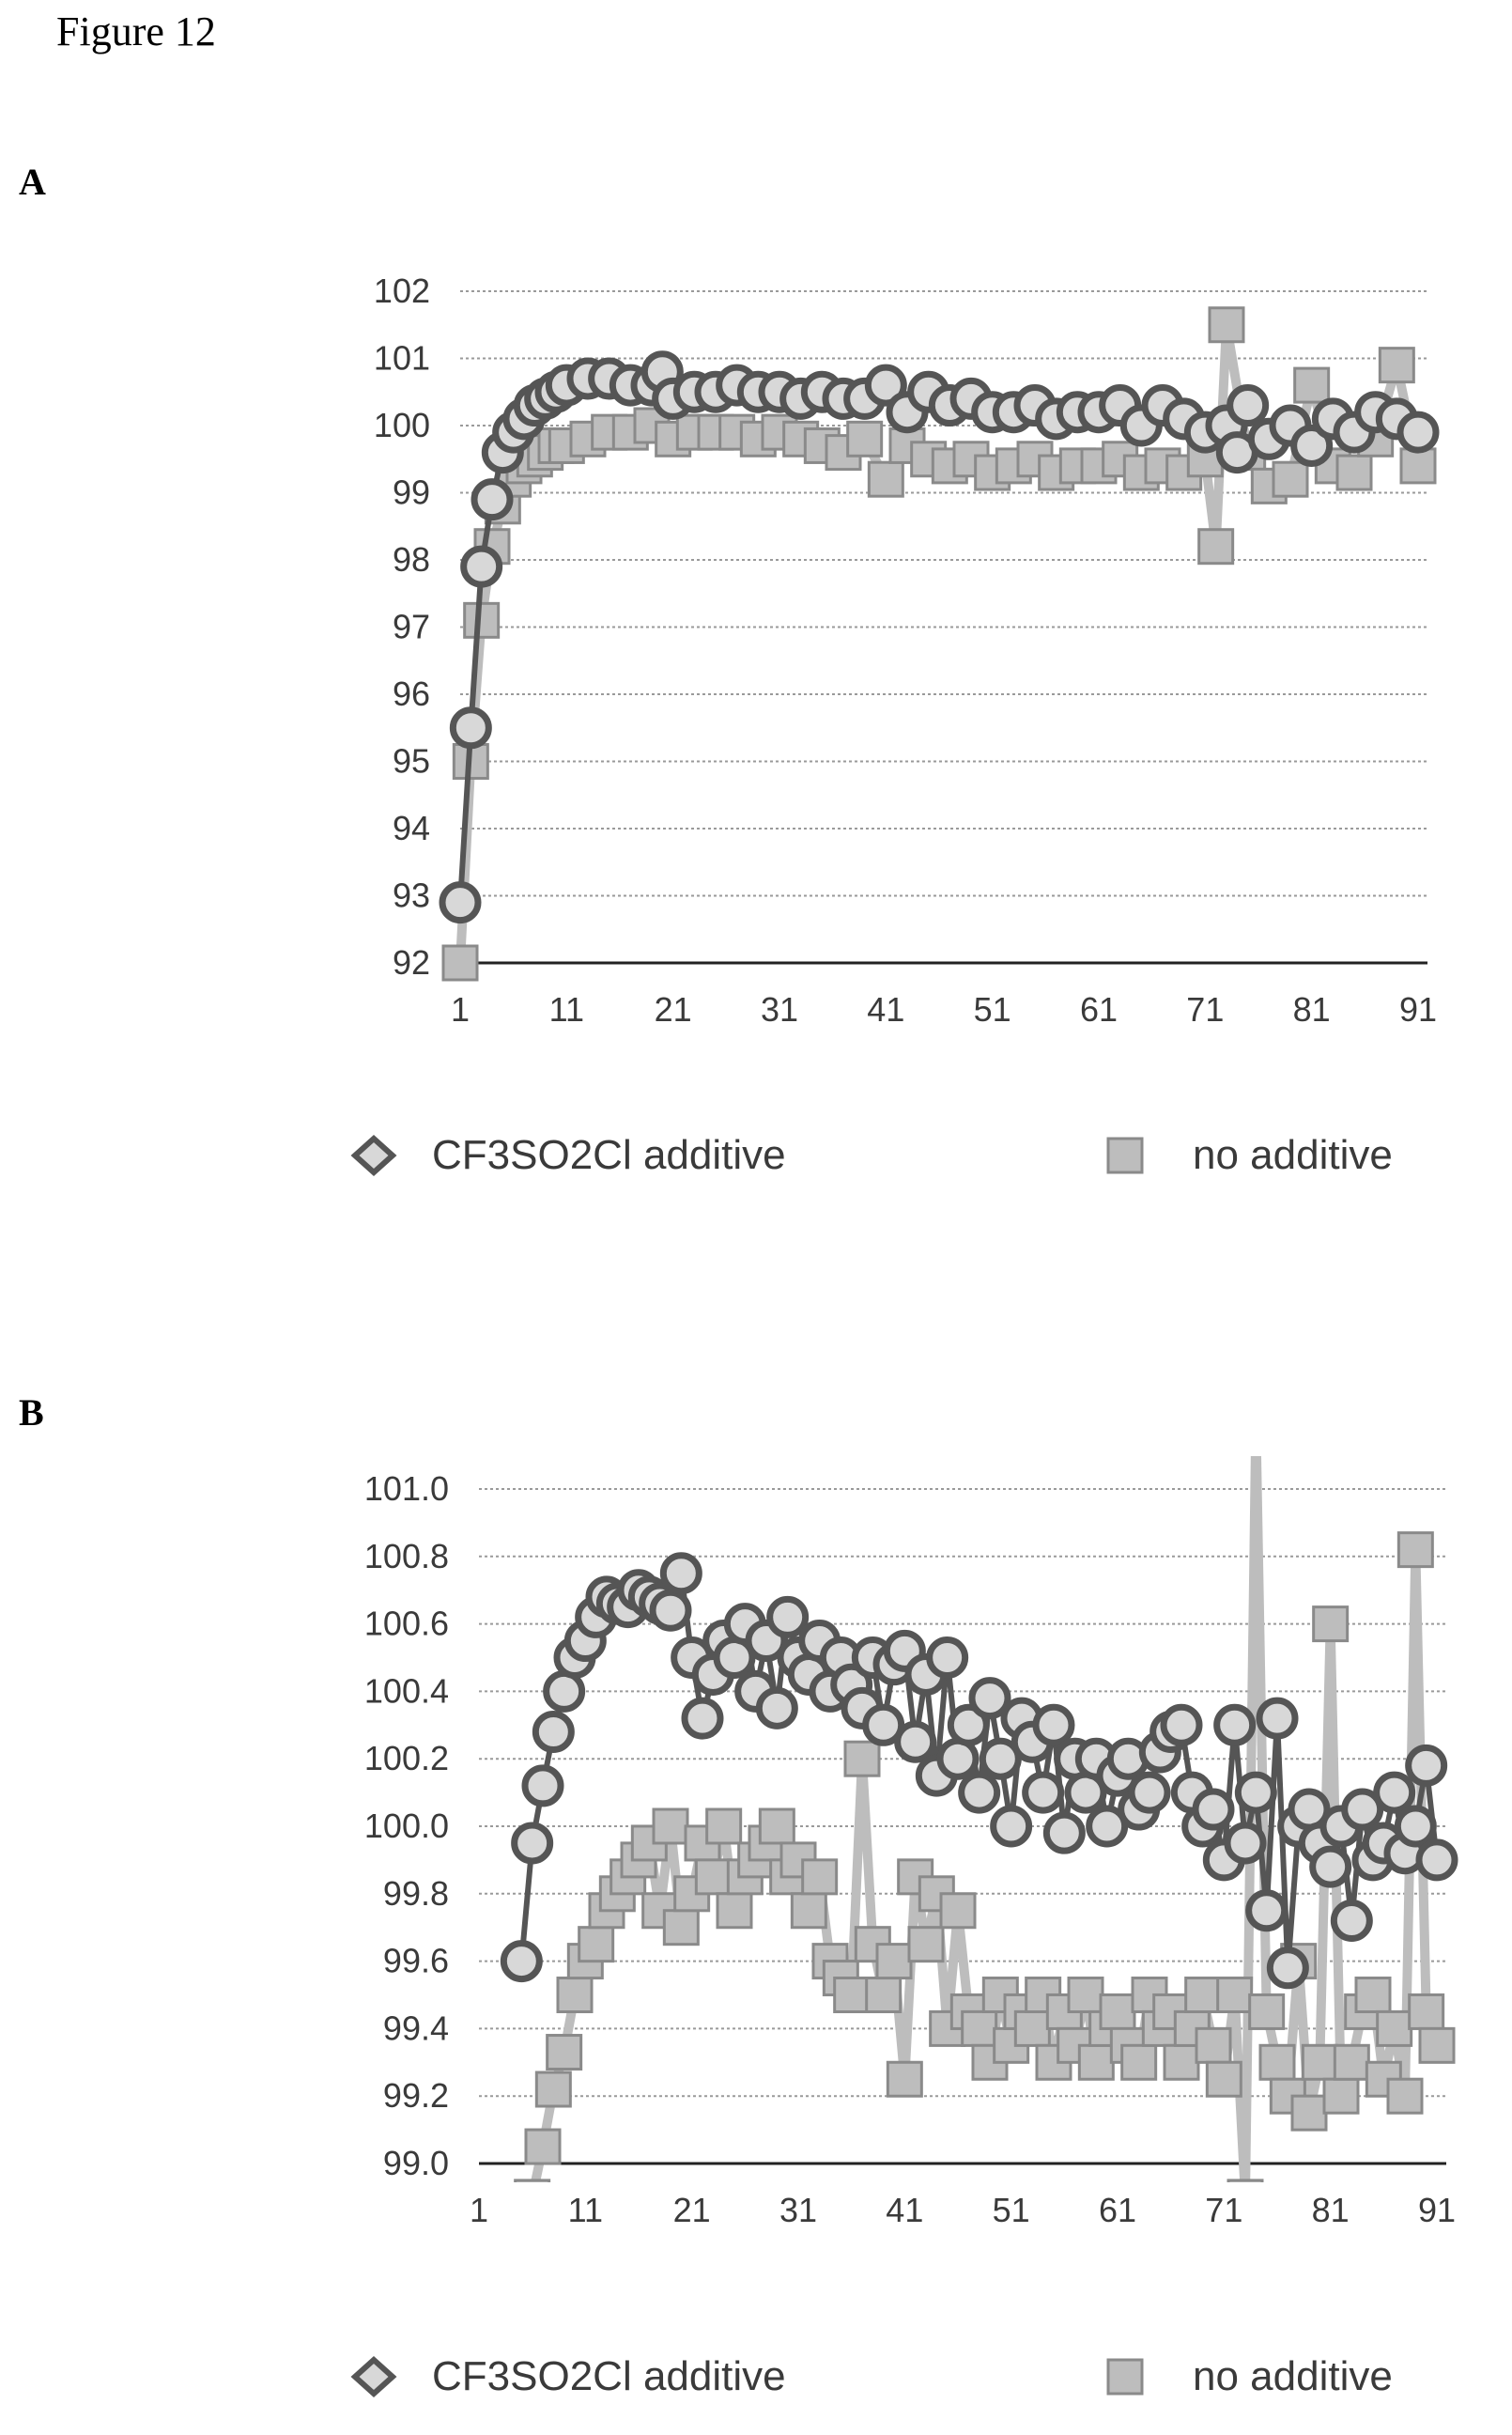 This screenshot has width=1512, height=2435. I want to click on y-tick-label: 99.2, so click(416, 2095).